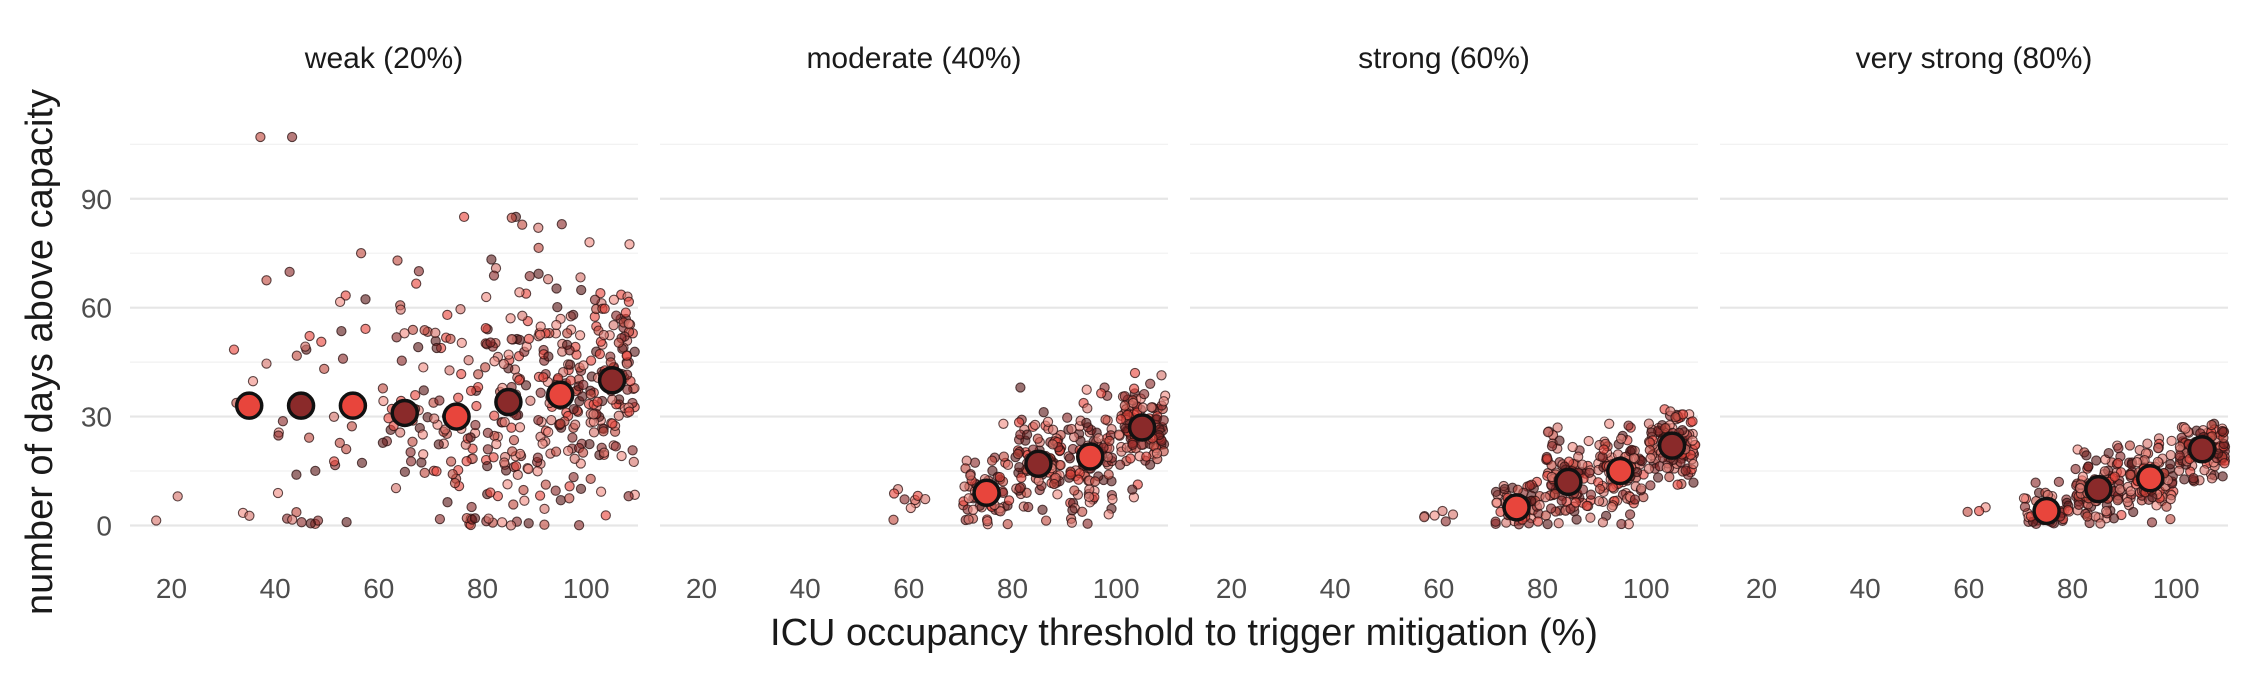  Describe the element at coordinates (1029, 448) in the screenshot. I see `point-cloud` at that location.